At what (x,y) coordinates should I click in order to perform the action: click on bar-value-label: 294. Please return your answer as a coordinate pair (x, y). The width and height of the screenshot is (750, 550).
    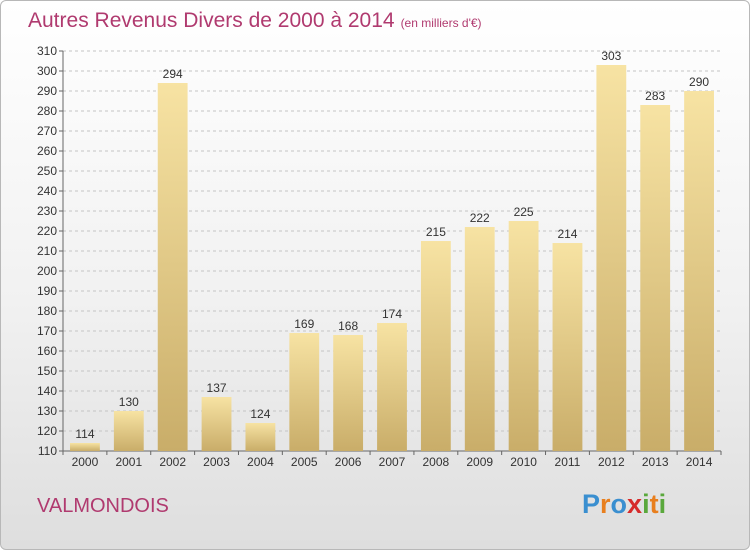
    Looking at the image, I should click on (173, 74).